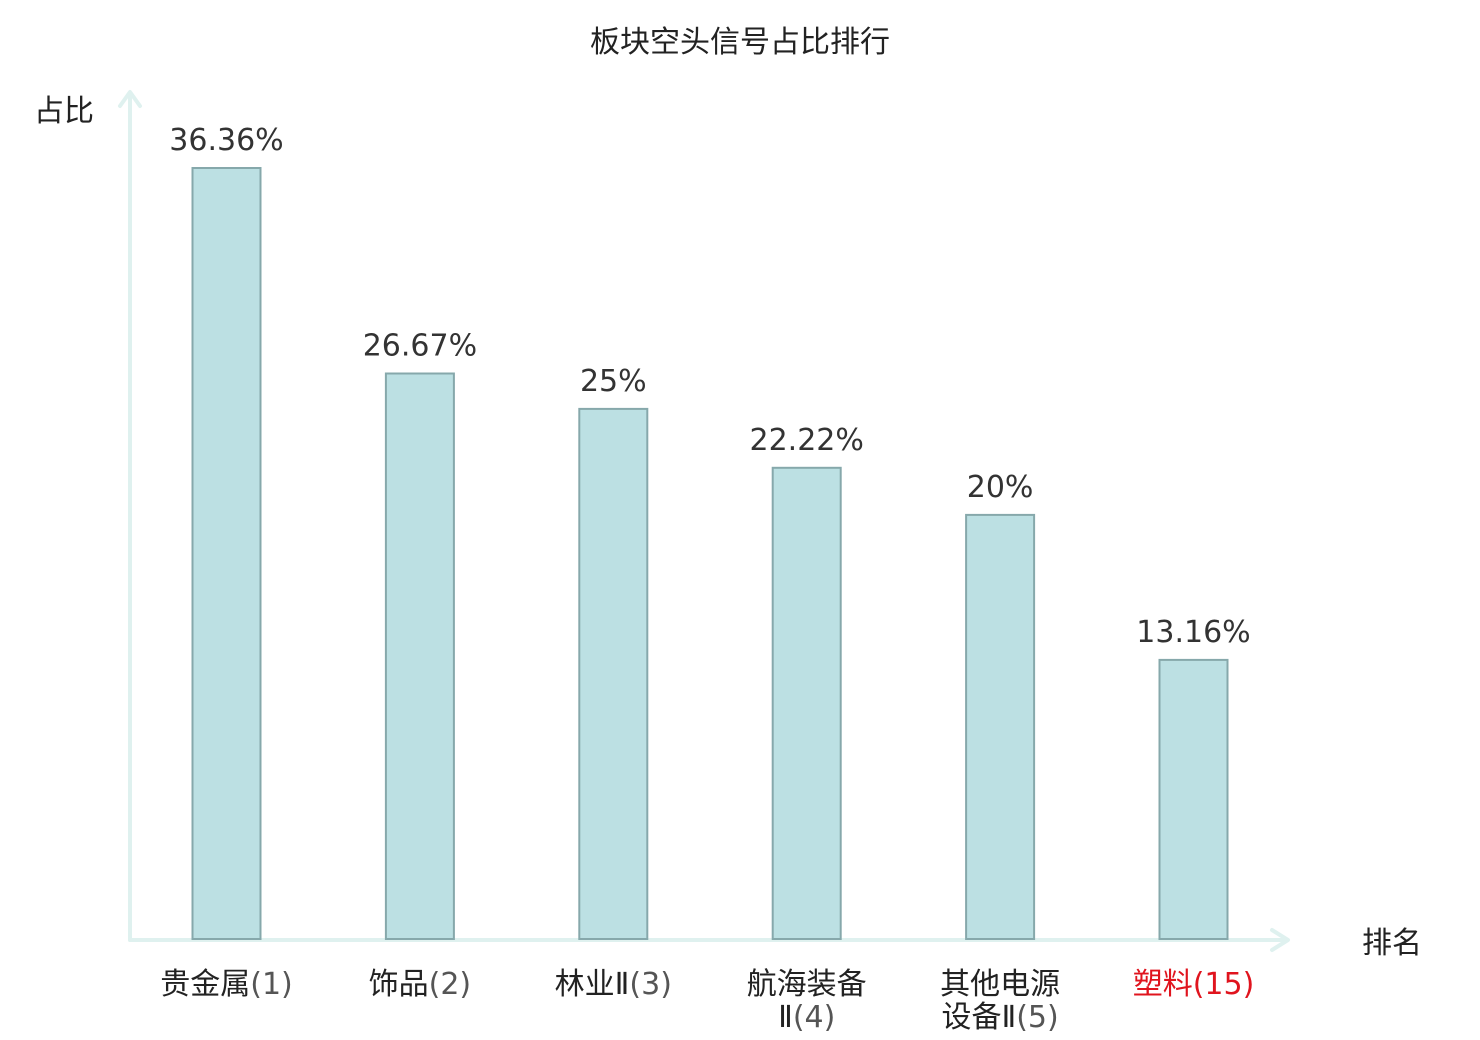  What do you see at coordinates (807, 984) in the screenshot?
I see `x-tick-label-name: 航海装备` at bounding box center [807, 984].